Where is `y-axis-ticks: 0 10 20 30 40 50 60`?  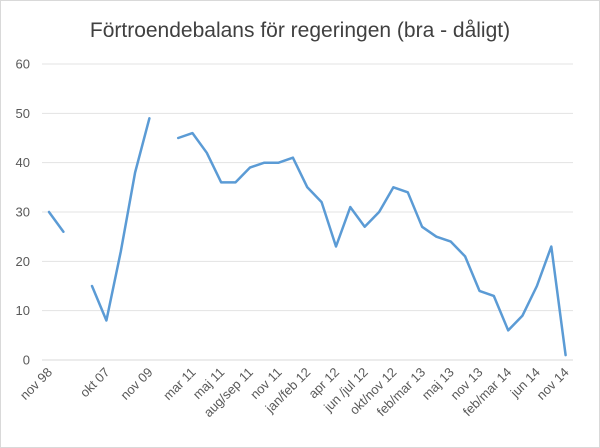
y-axis-ticks: 0 10 20 30 40 50 60 is located at coordinates (23, 212).